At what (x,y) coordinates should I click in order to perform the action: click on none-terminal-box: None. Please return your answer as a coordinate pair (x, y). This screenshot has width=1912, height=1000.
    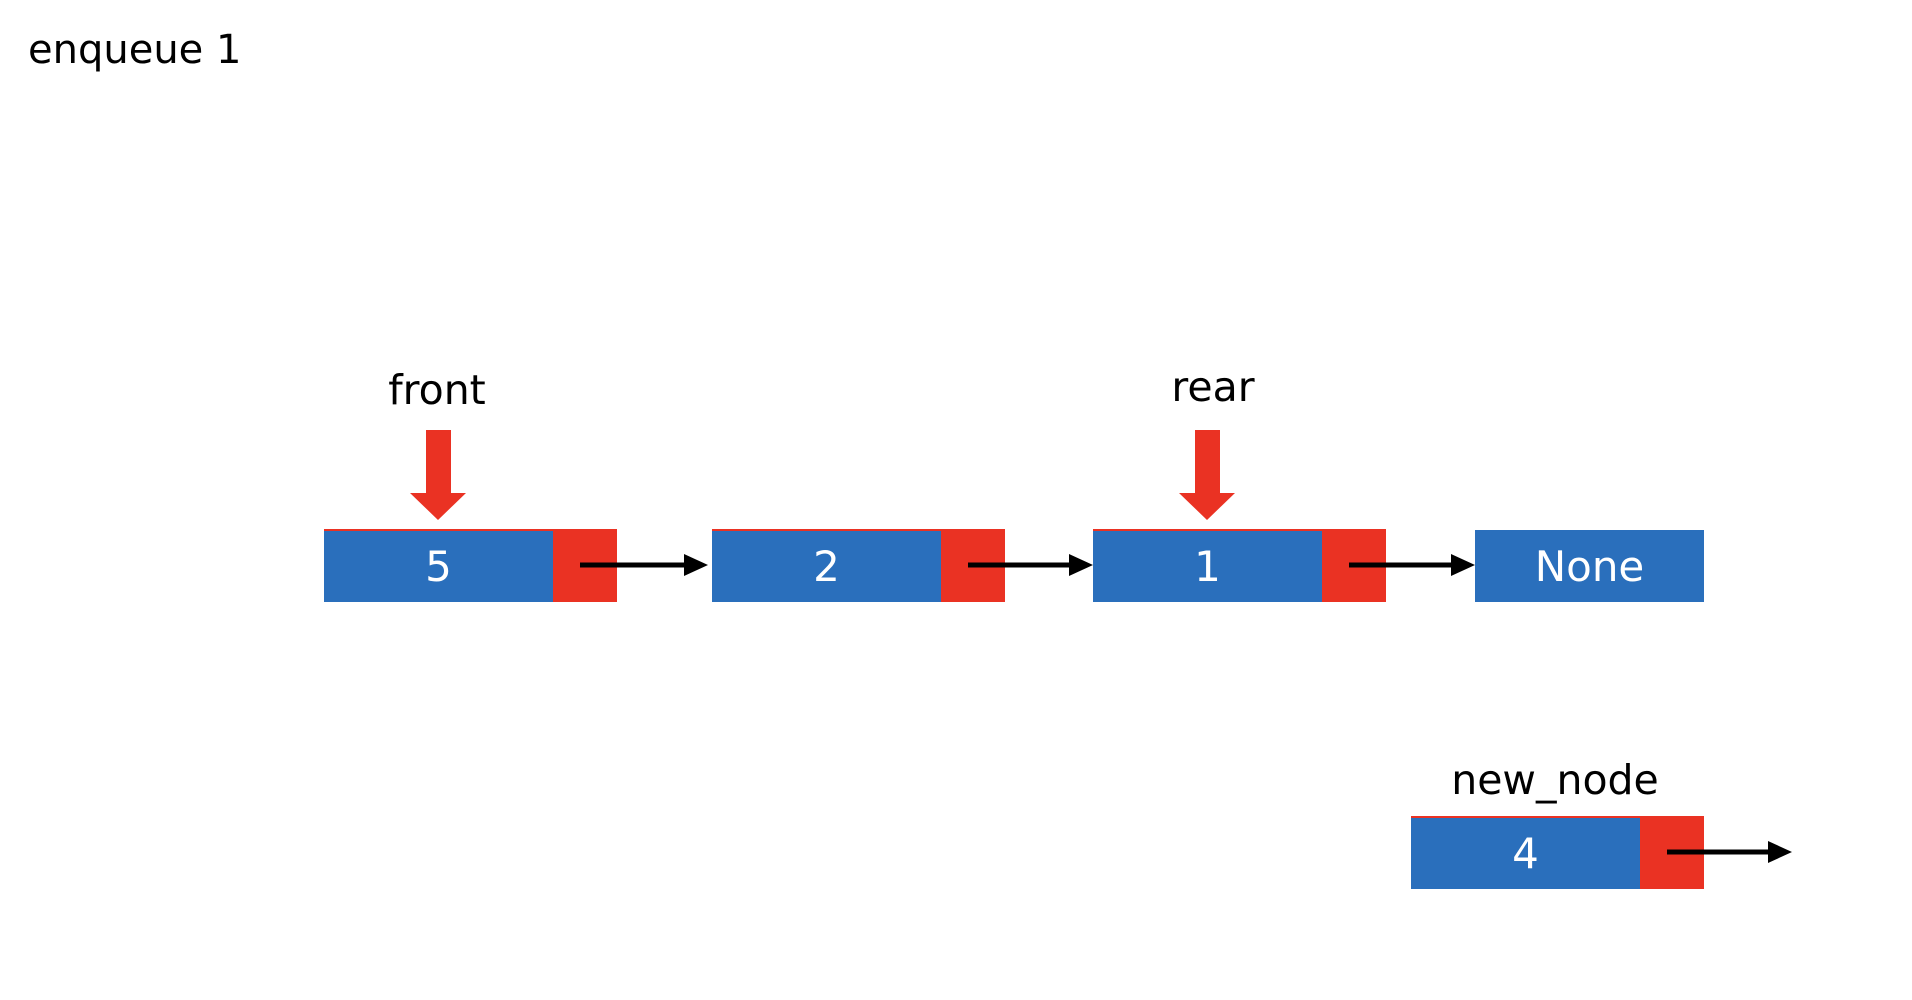
    Looking at the image, I should click on (1589, 566).